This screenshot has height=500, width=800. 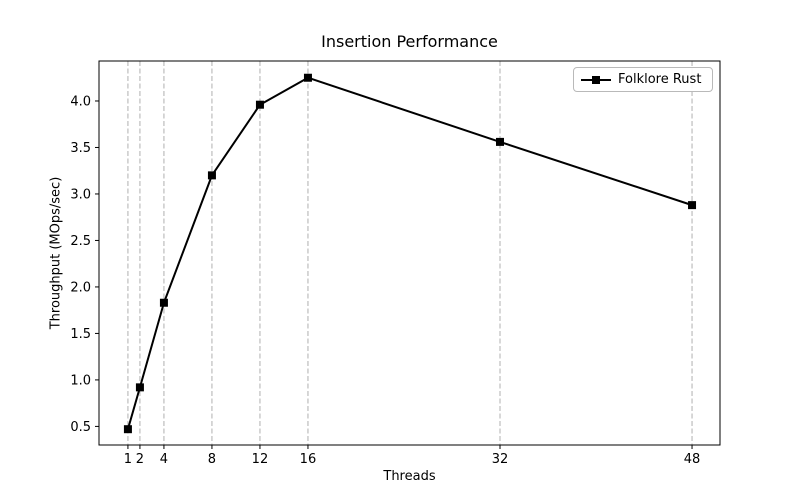 I want to click on y-tick-label: 1.0, so click(x=80, y=380).